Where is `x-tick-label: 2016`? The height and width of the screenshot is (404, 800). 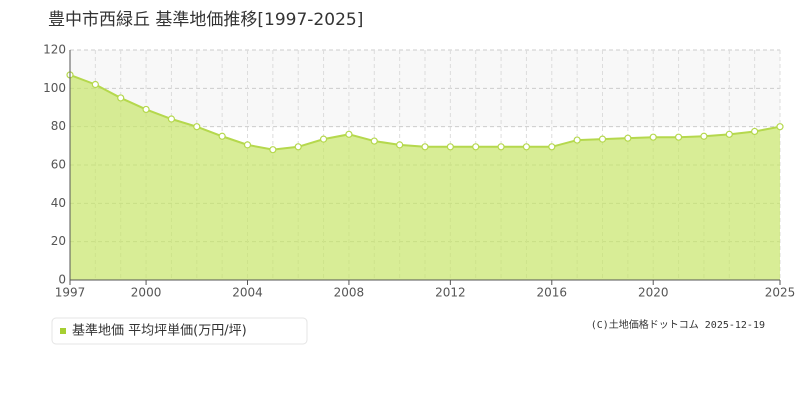 x-tick-label: 2016 is located at coordinates (552, 293).